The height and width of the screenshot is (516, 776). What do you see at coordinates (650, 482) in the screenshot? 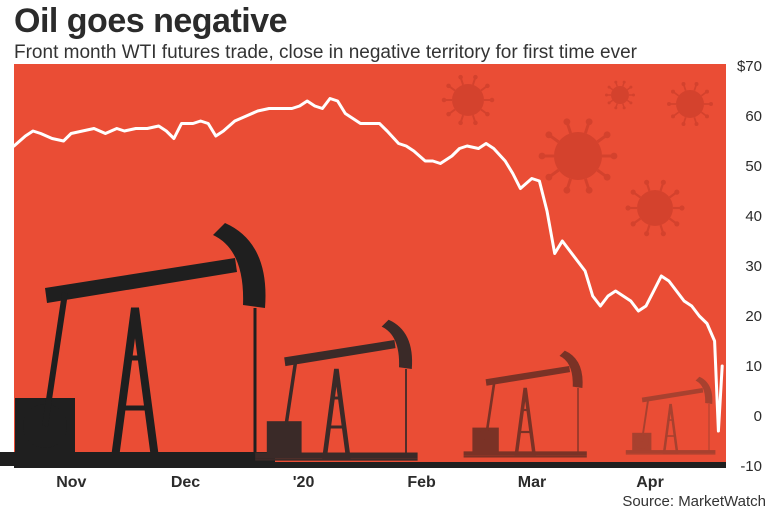
I see `x-tick-label: Apr` at bounding box center [650, 482].